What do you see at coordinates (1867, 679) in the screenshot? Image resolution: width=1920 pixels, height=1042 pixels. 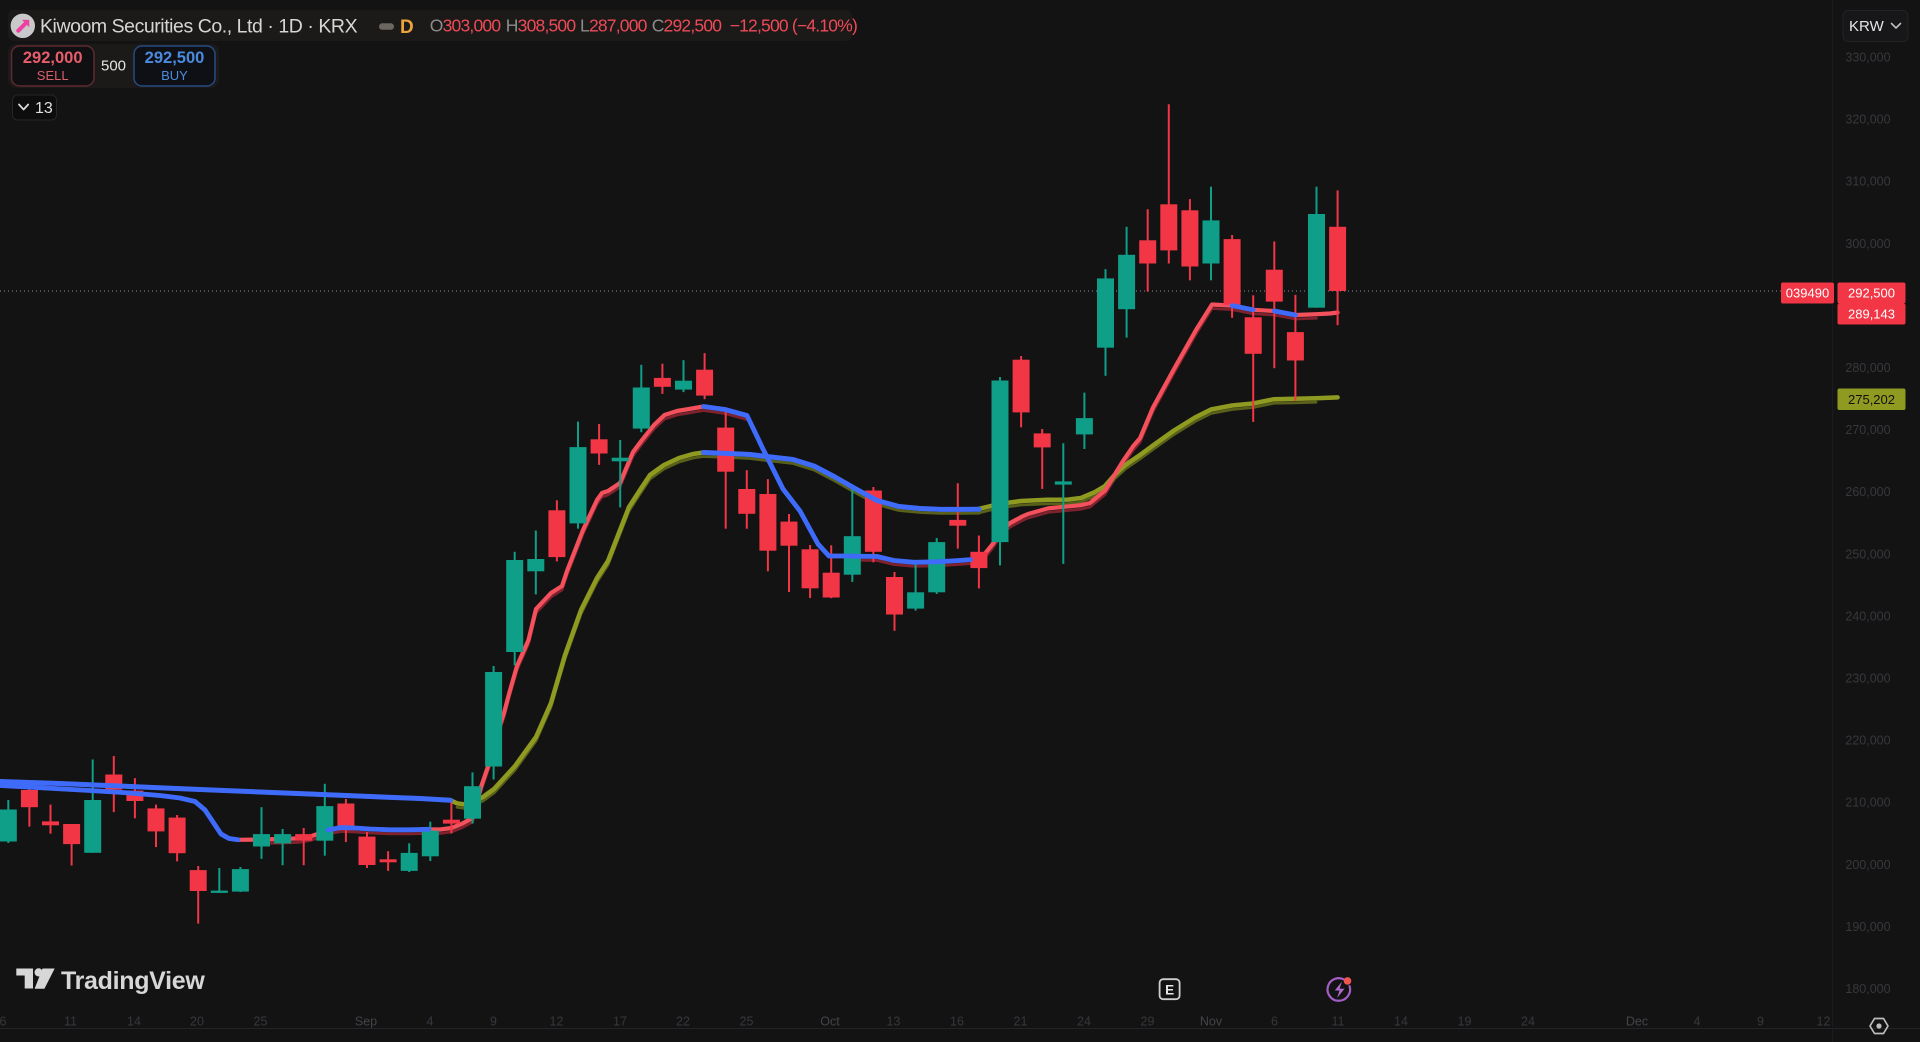 I see `svg-text: 230,000` at bounding box center [1867, 679].